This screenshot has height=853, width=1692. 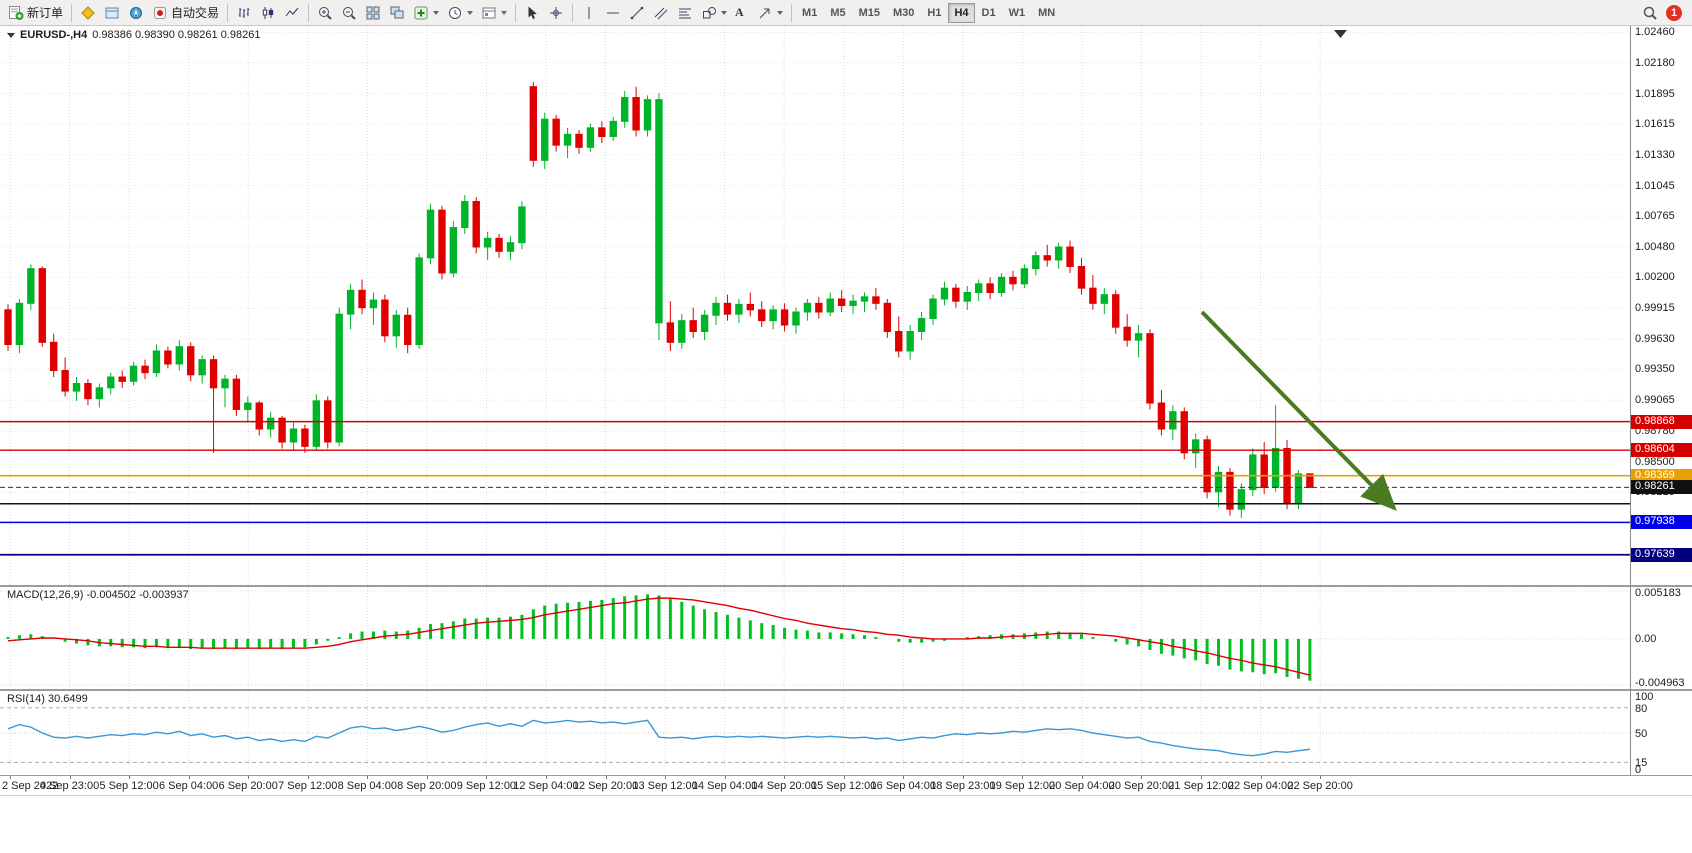 What do you see at coordinates (11, 35) in the screenshot?
I see `symbol-dropdown-icon` at bounding box center [11, 35].